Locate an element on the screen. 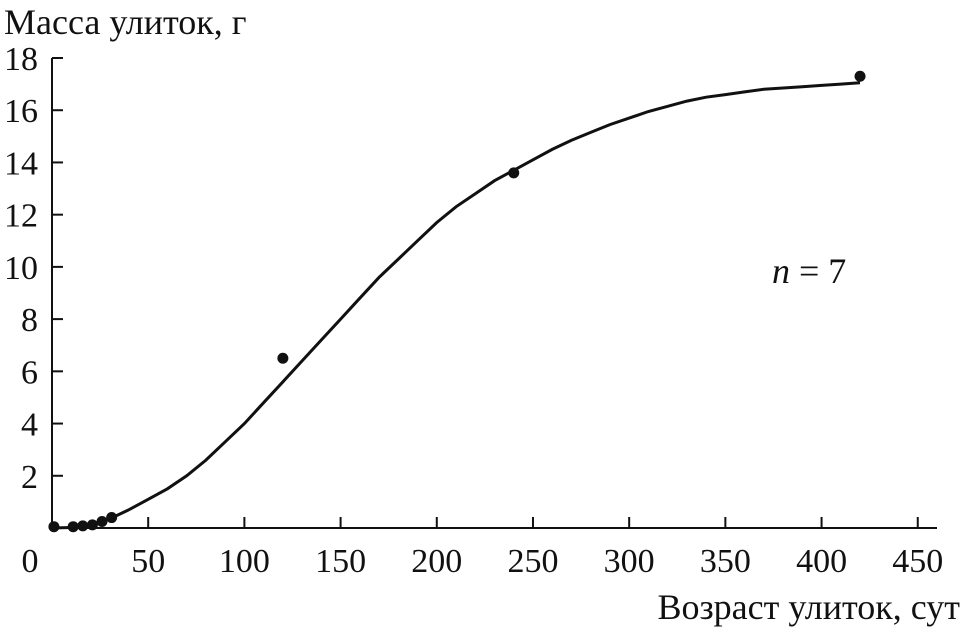  sample-size-value: = 7 is located at coordinates (818, 271).